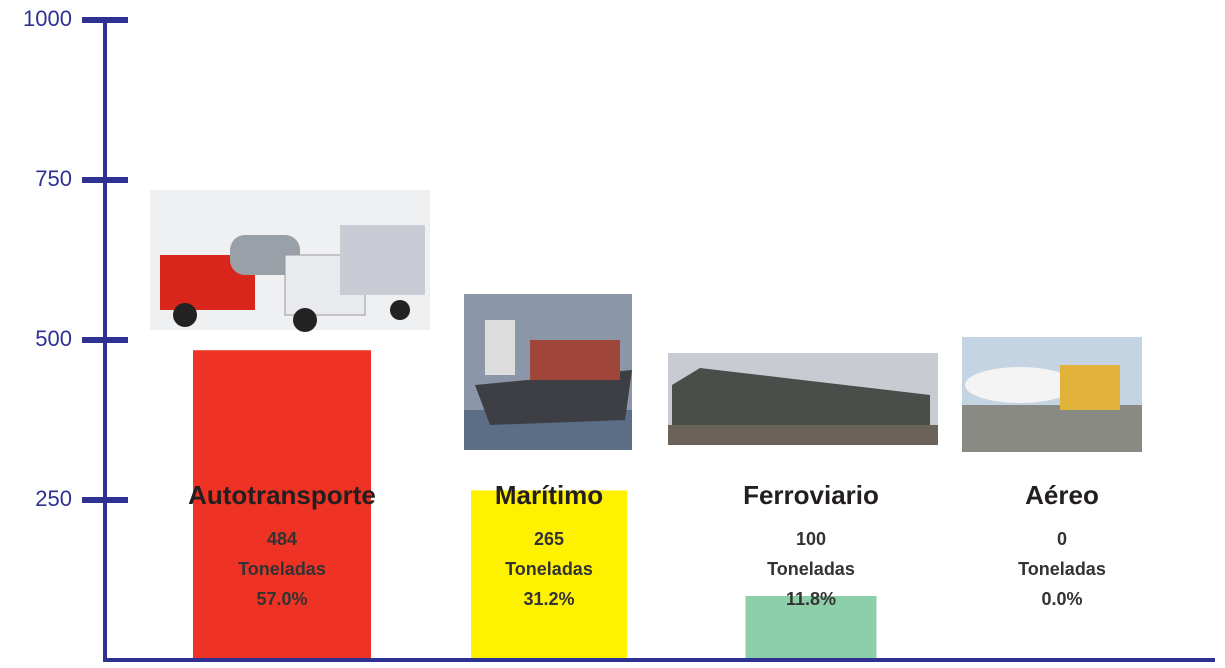  Describe the element at coordinates (549, 539) in the screenshot. I see `value-label: 265` at that location.